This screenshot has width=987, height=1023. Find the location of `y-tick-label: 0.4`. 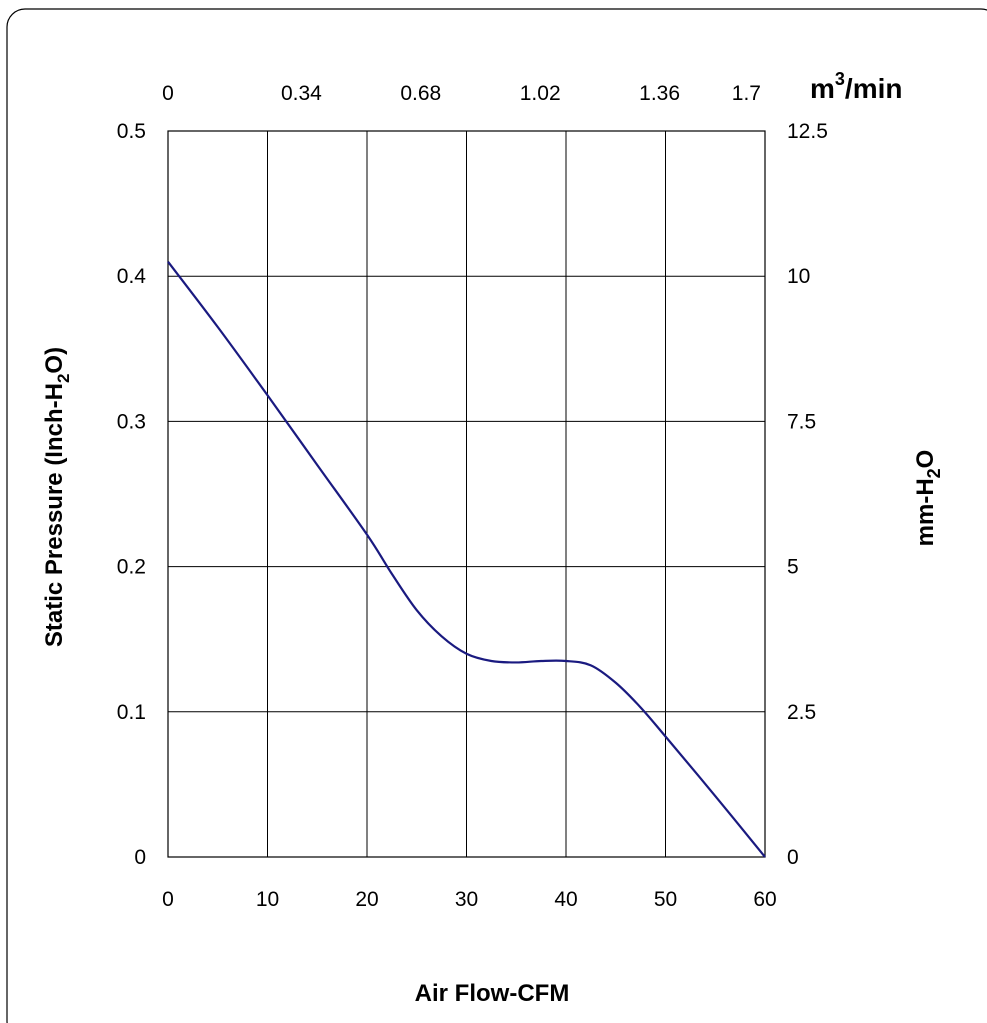

y-tick-label: 0.4 is located at coordinates (132, 276).